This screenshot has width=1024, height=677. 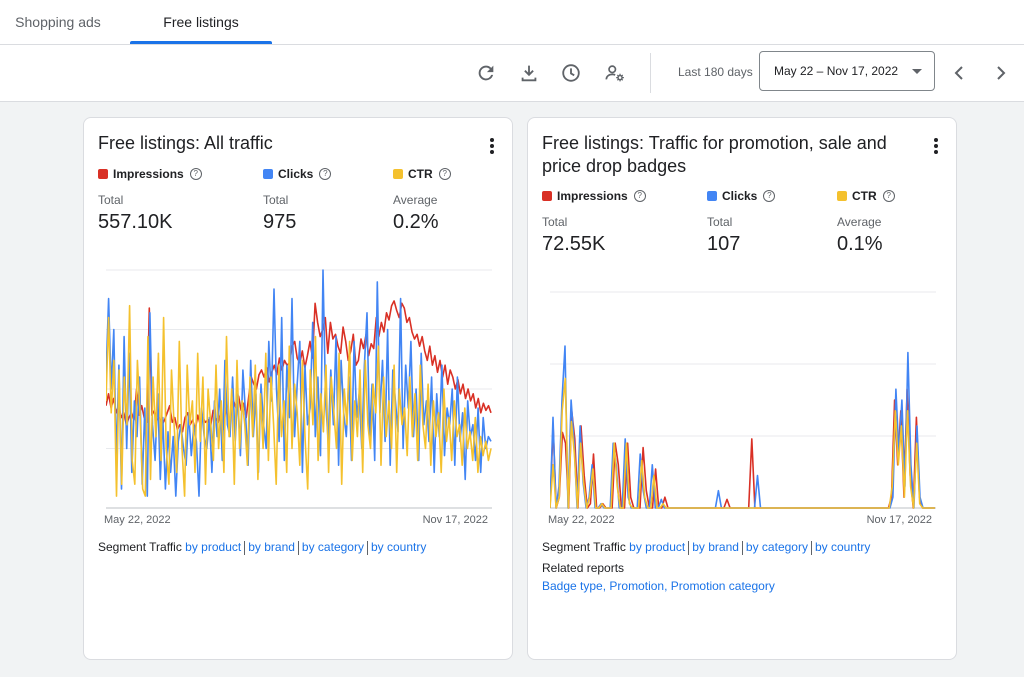 I want to click on metric-ctr: CTR? Average 0.2%, so click(x=422, y=200).